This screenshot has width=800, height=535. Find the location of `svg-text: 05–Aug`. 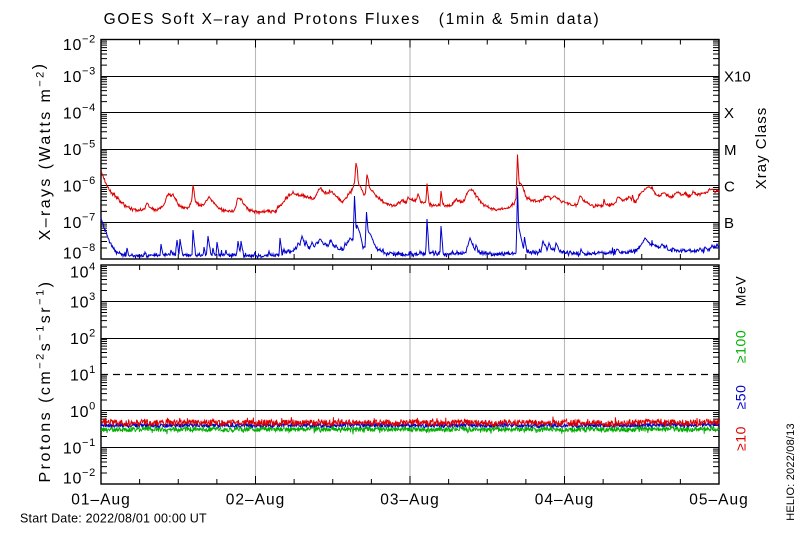

svg-text: 05–Aug is located at coordinates (718, 500).